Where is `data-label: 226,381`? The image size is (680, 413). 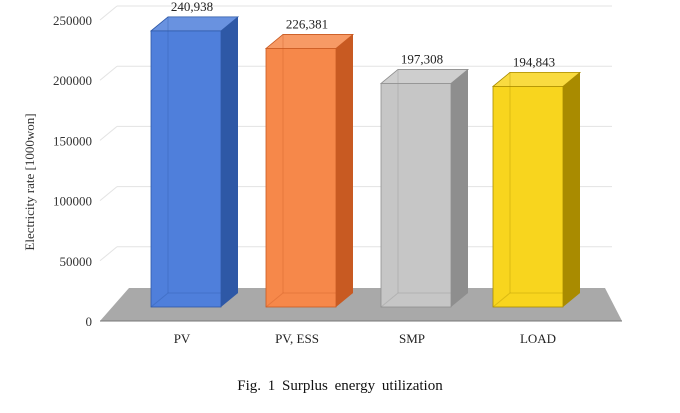
data-label: 226,381 is located at coordinates (307, 23).